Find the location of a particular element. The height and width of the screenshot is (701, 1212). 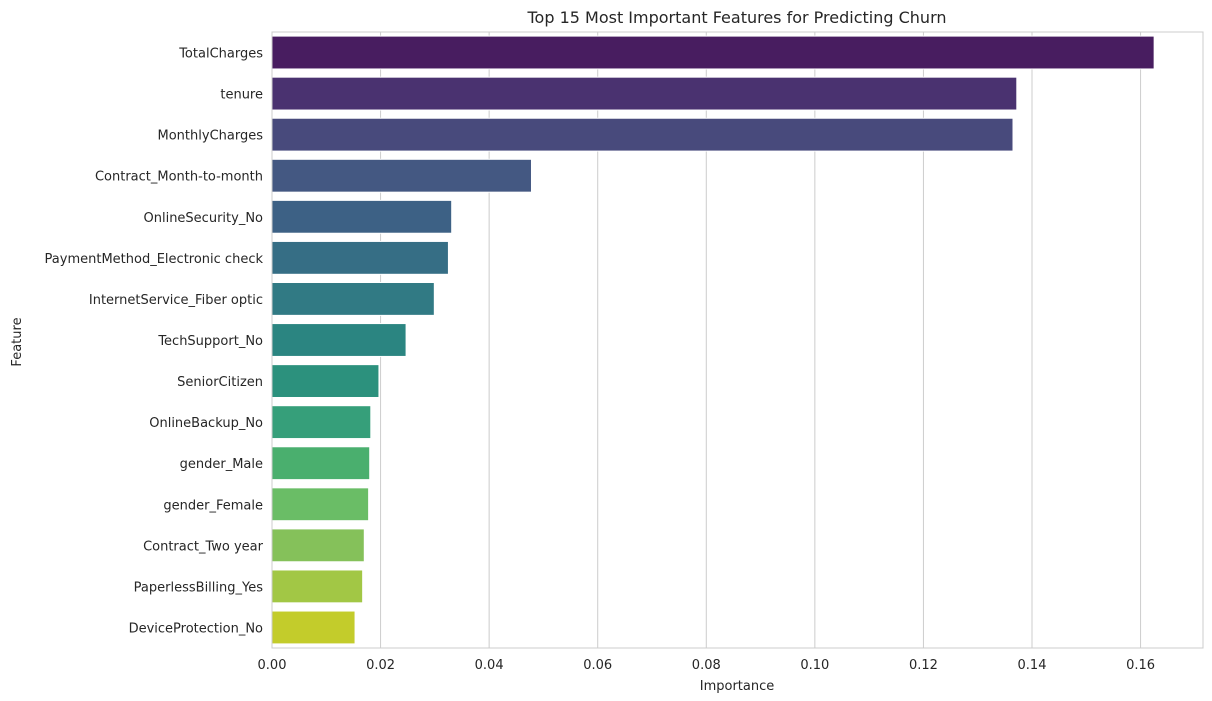

feature-label: DeviceProtection_No is located at coordinates (196, 628).